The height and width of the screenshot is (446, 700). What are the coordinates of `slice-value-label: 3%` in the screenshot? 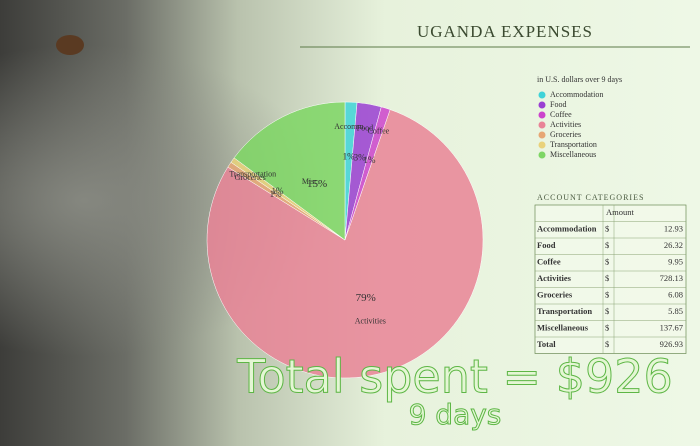 It's located at (360, 158).